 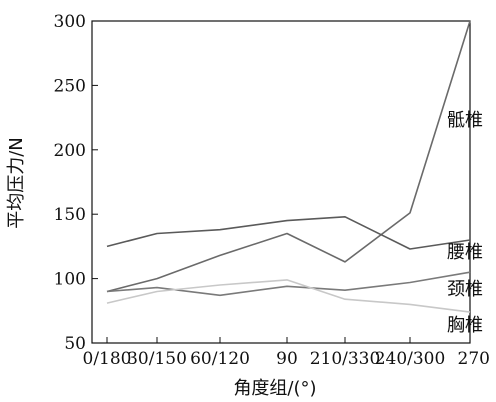 What do you see at coordinates (70, 280) in the screenshot?
I see `y-tick-label: 100` at bounding box center [70, 280].